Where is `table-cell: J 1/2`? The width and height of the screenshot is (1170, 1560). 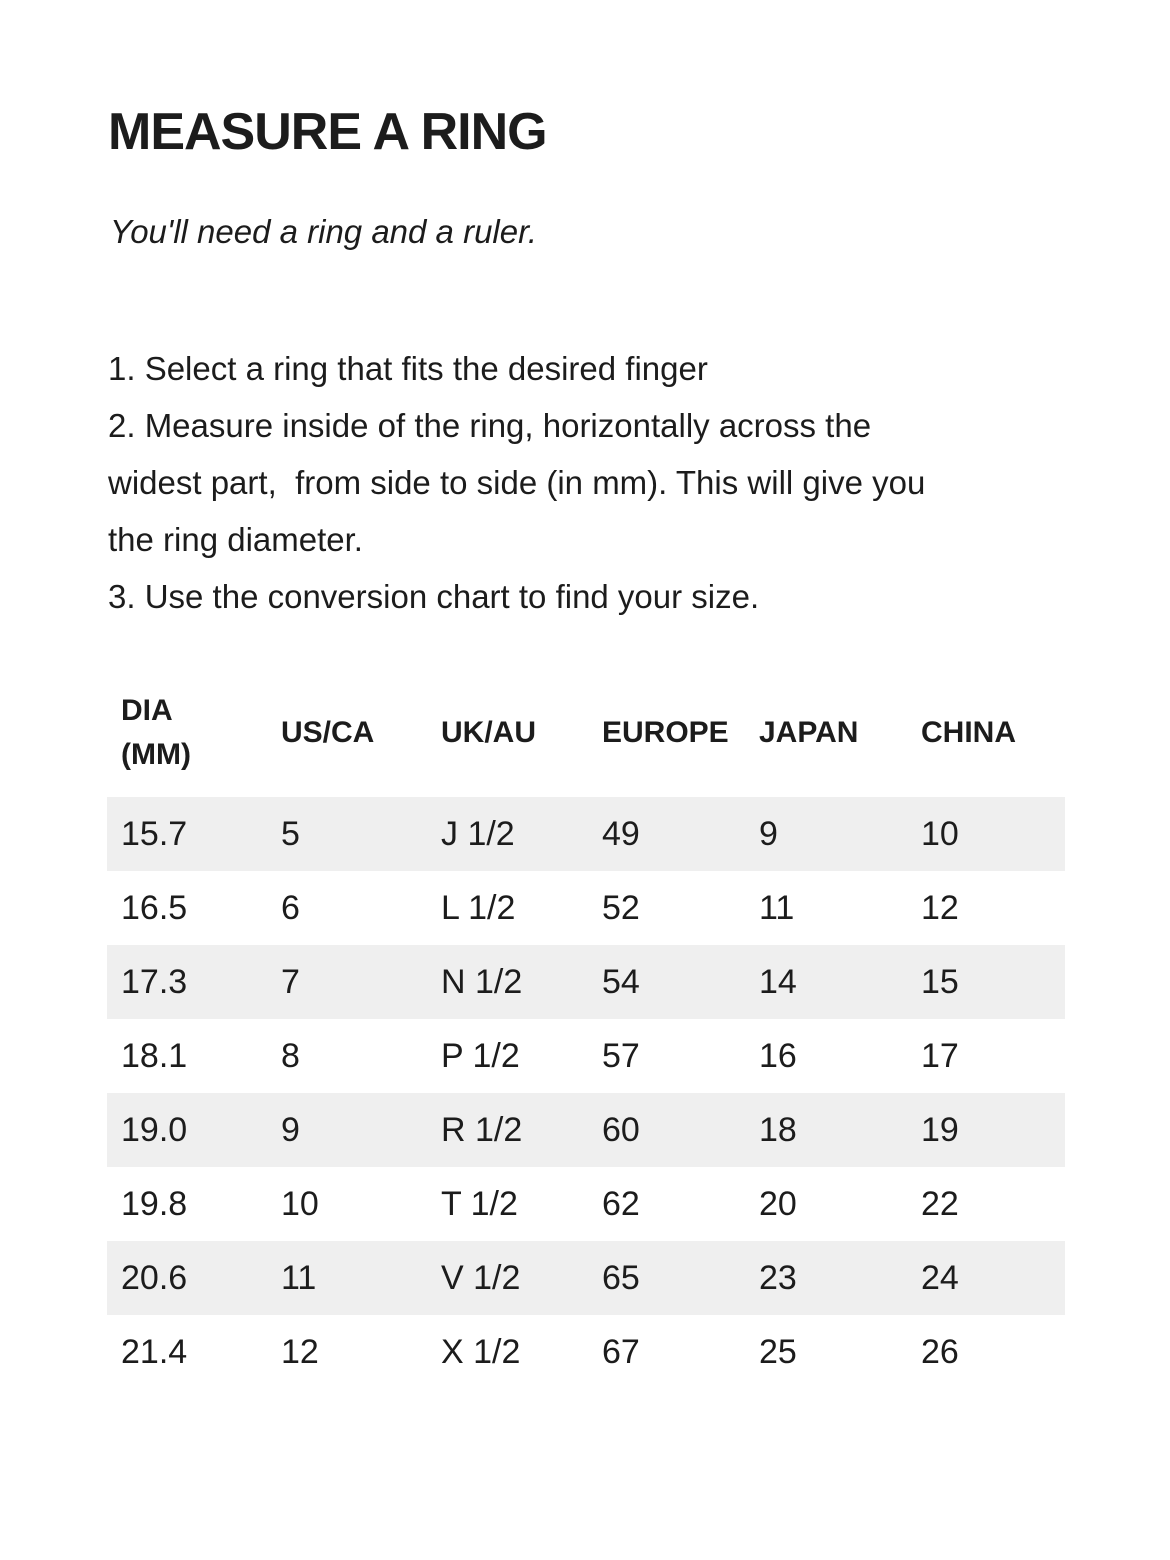 table-cell: J 1/2 is located at coordinates (478, 833).